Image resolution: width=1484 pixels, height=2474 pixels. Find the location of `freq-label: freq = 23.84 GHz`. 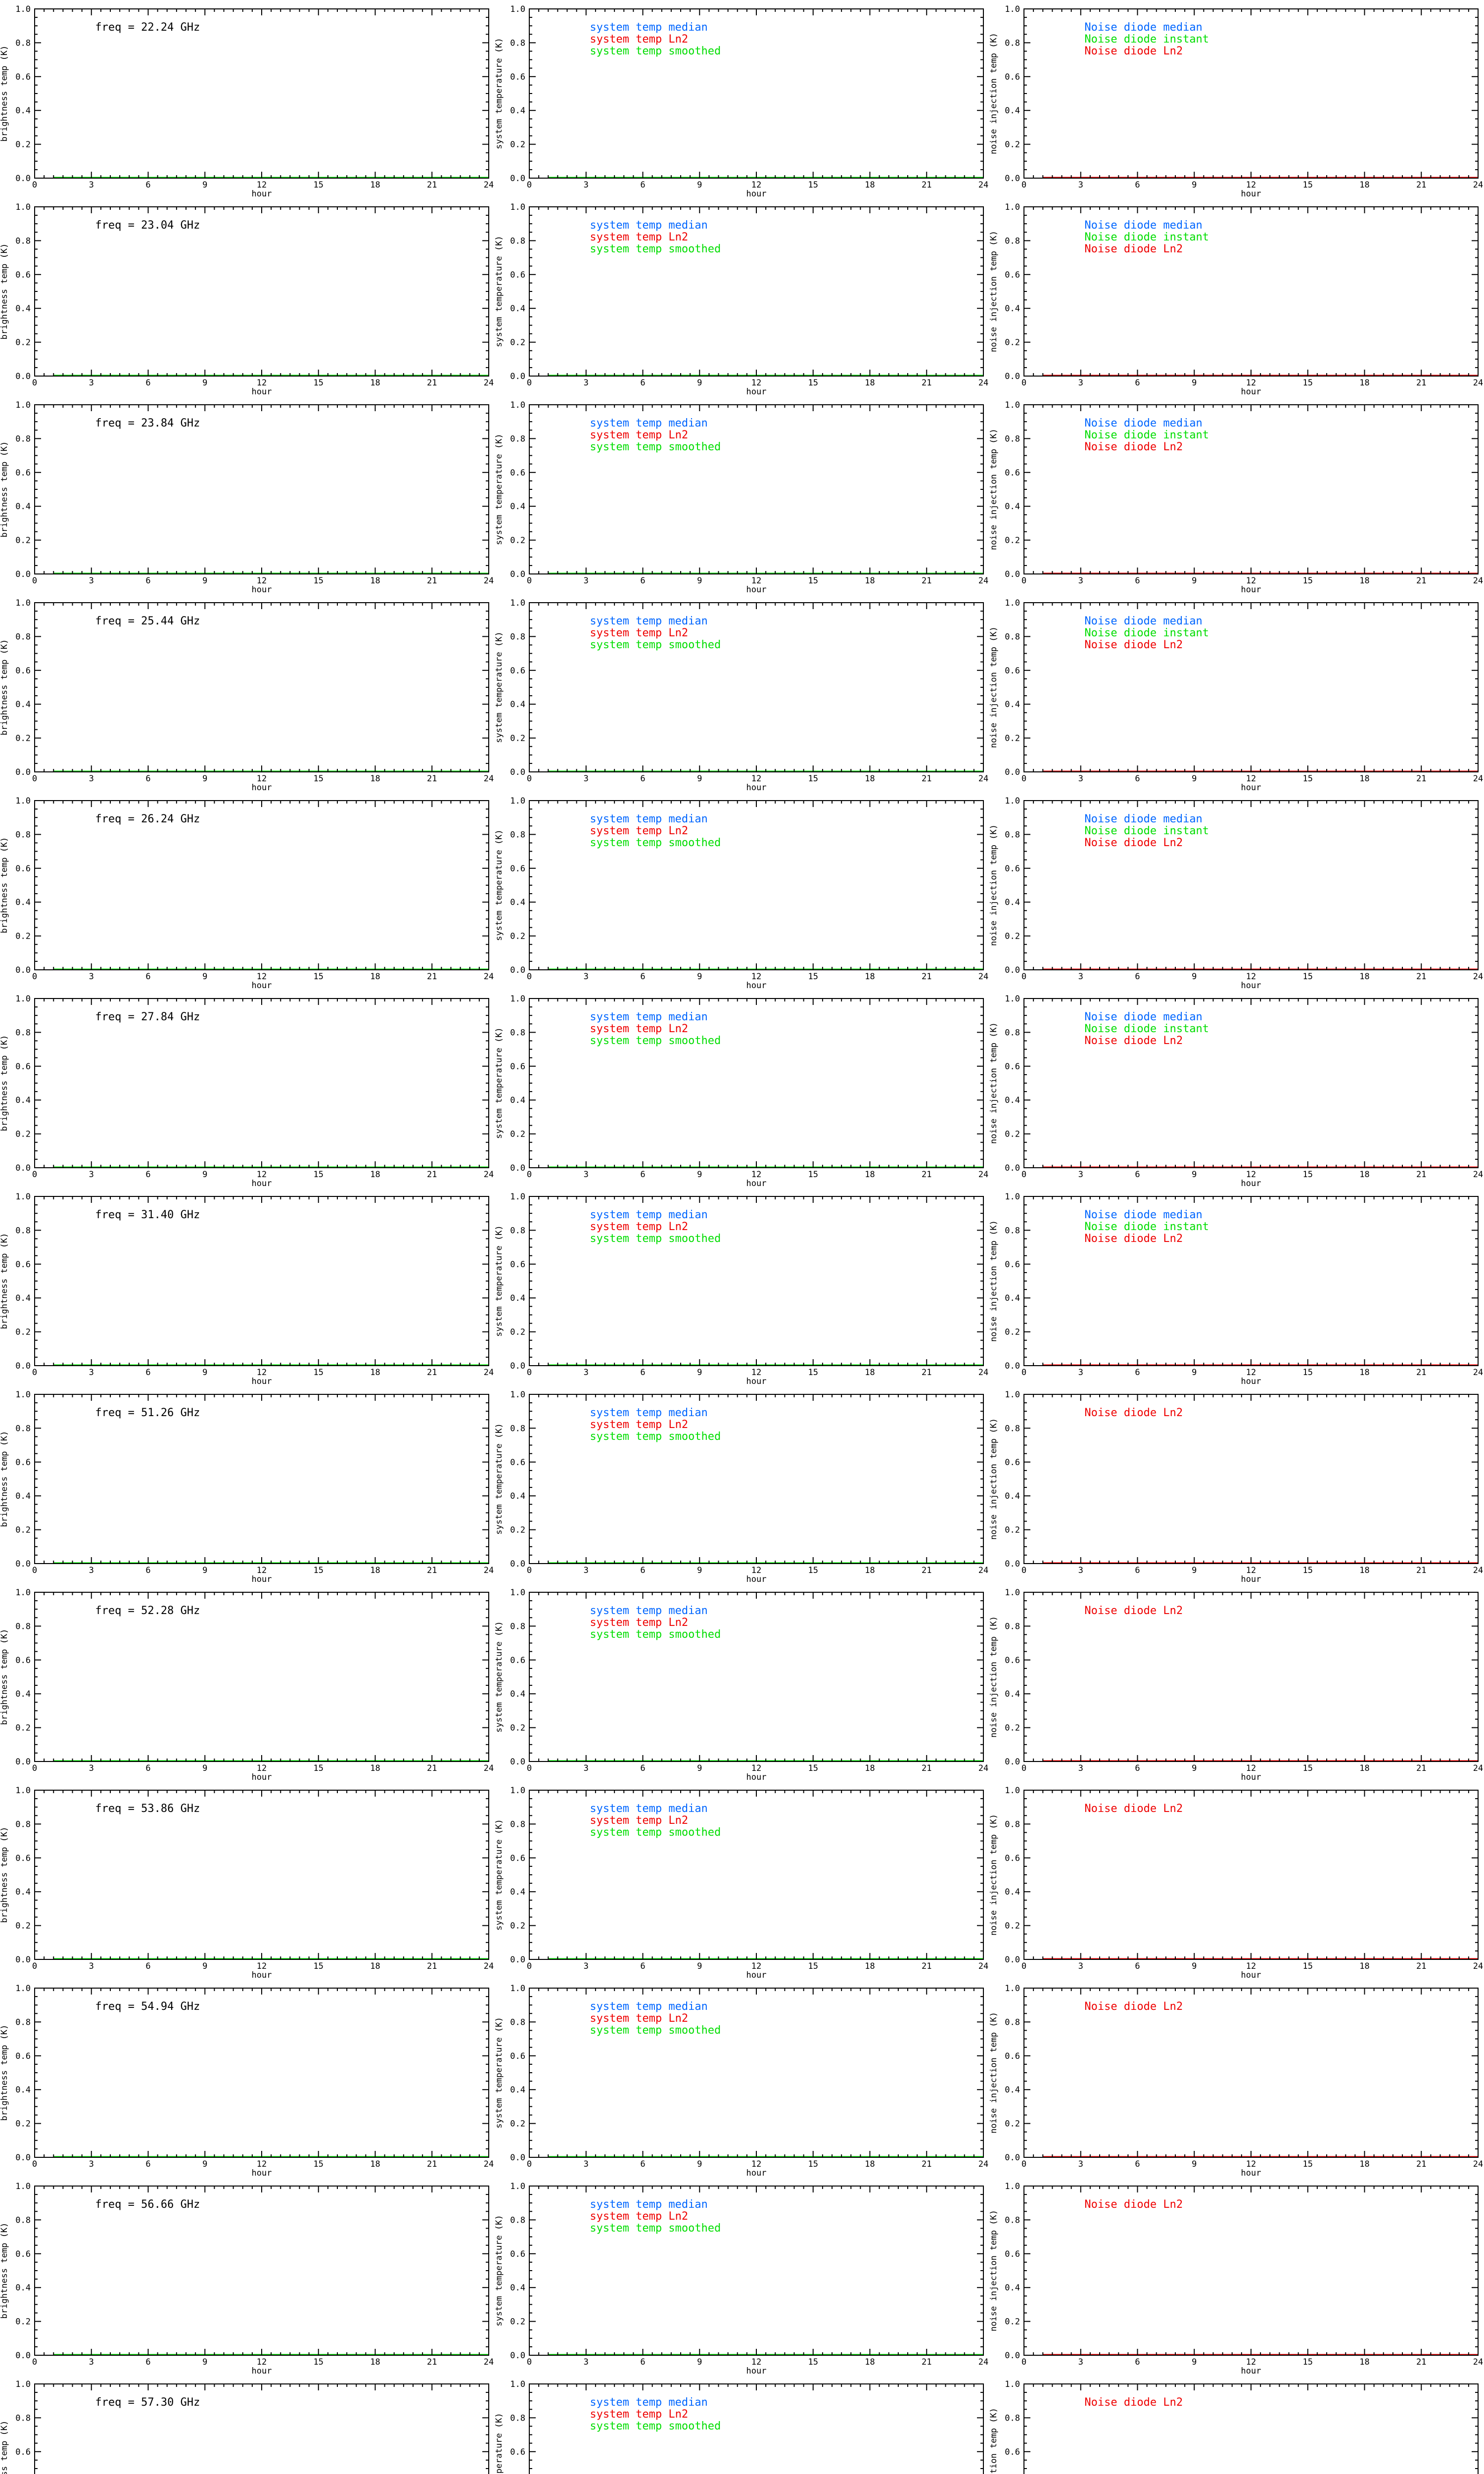

freq-label: freq = 23.84 GHz is located at coordinates (147, 423).